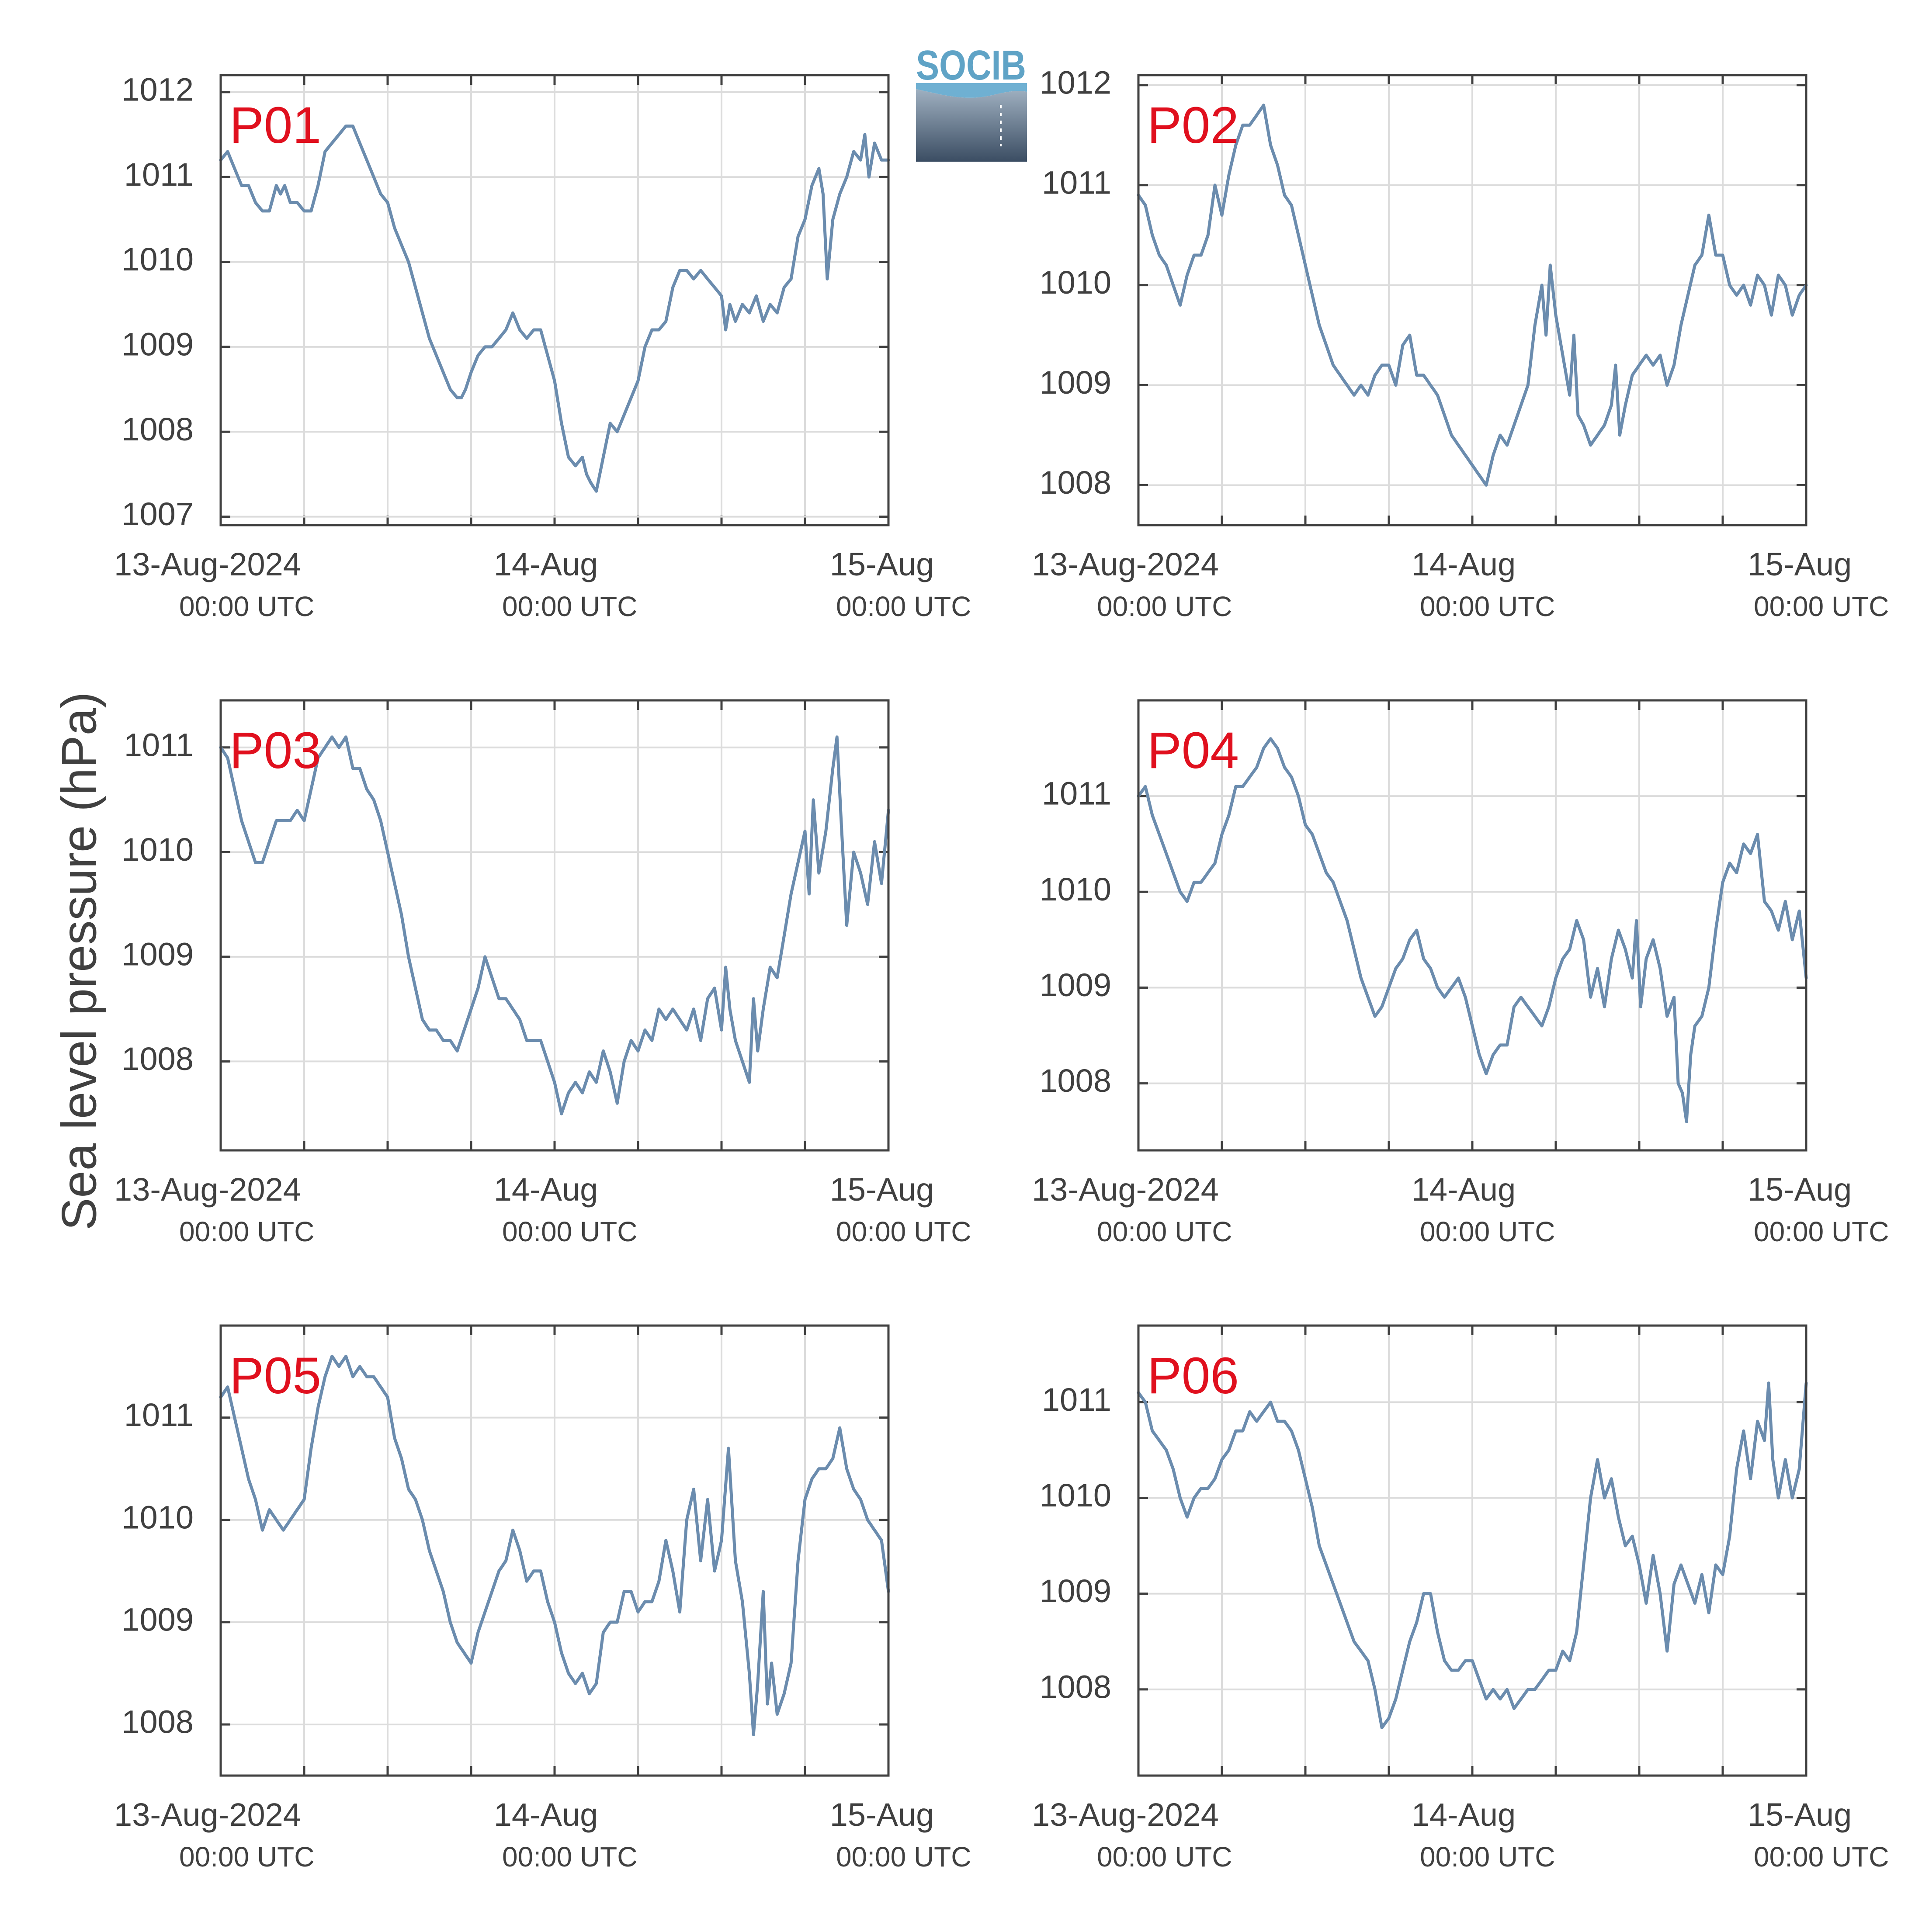 This screenshot has height=1932, width=1915. What do you see at coordinates (971, 125) in the screenshot?
I see `logo-block` at bounding box center [971, 125].